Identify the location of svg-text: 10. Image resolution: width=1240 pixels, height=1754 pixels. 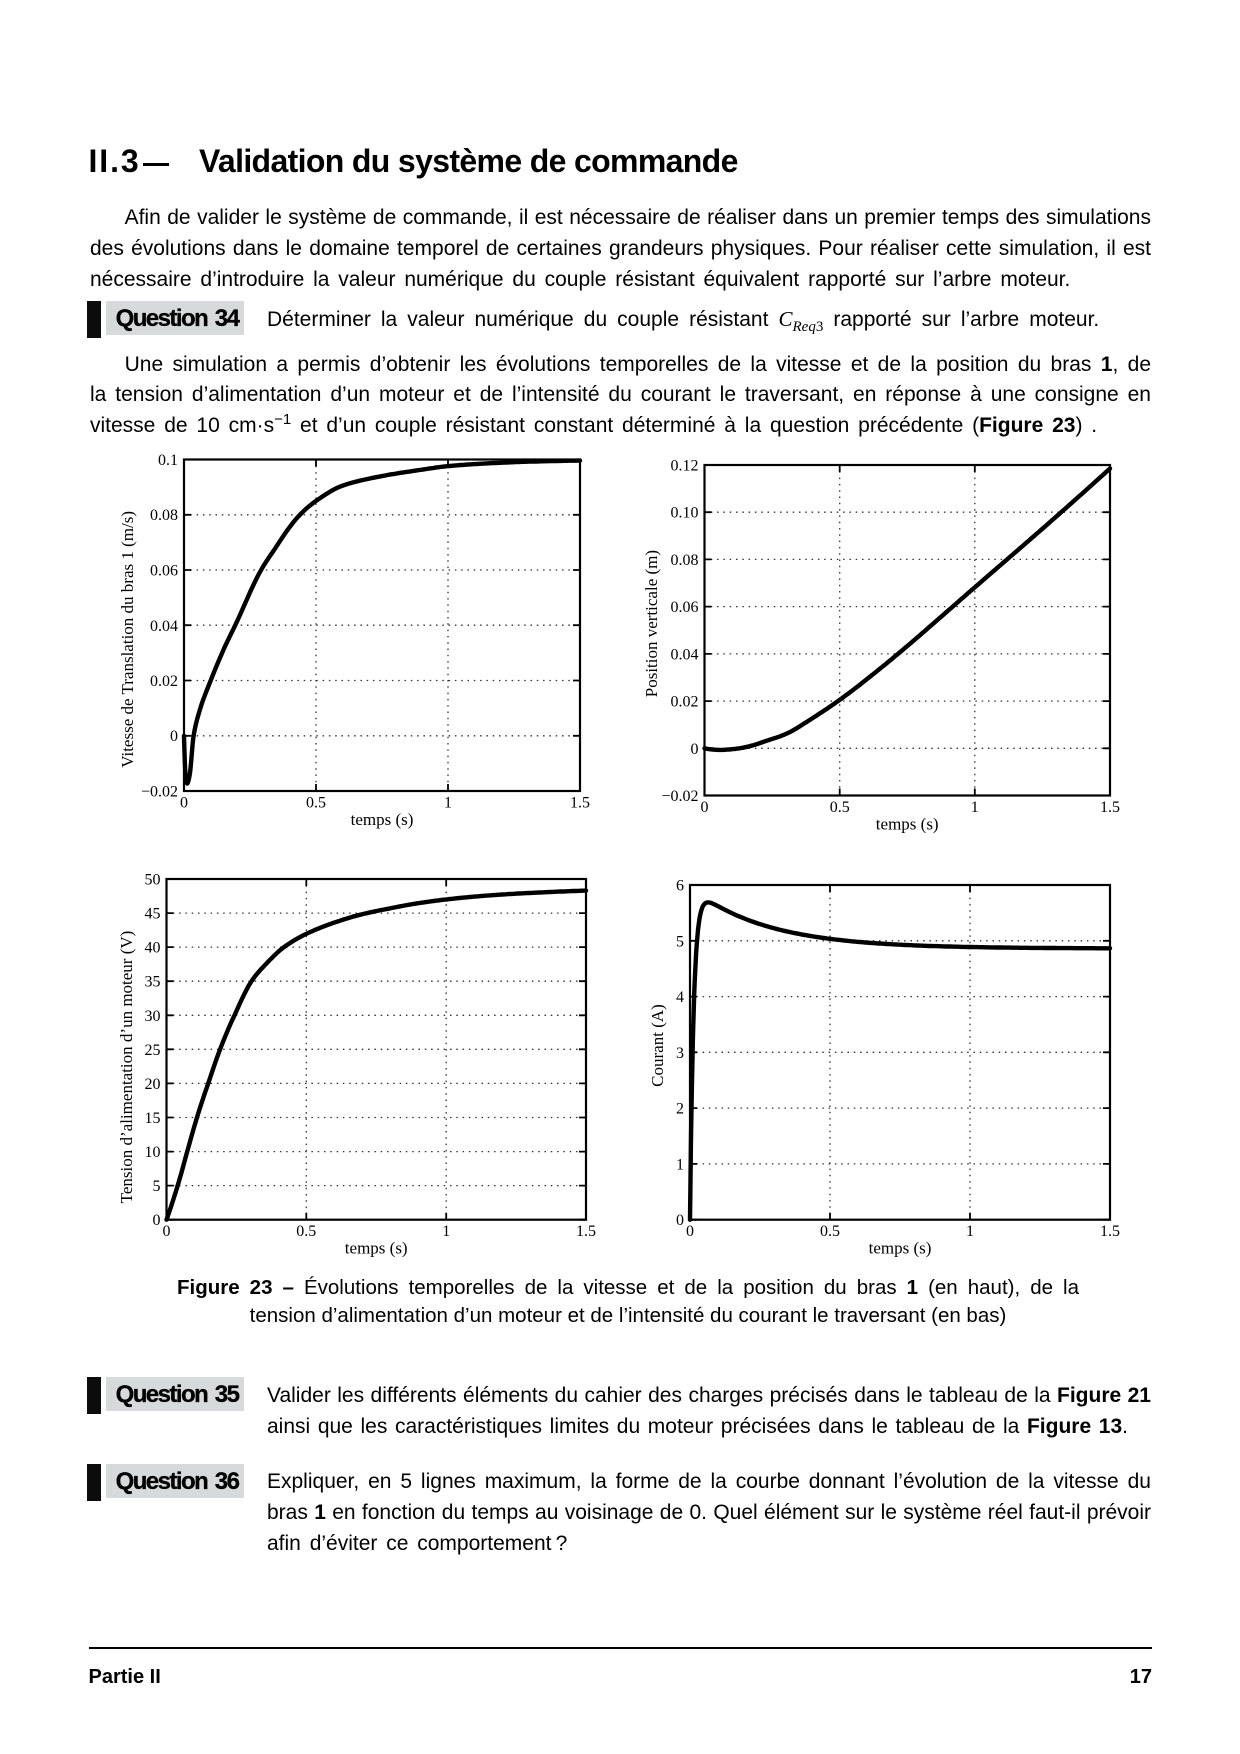
(153, 1152).